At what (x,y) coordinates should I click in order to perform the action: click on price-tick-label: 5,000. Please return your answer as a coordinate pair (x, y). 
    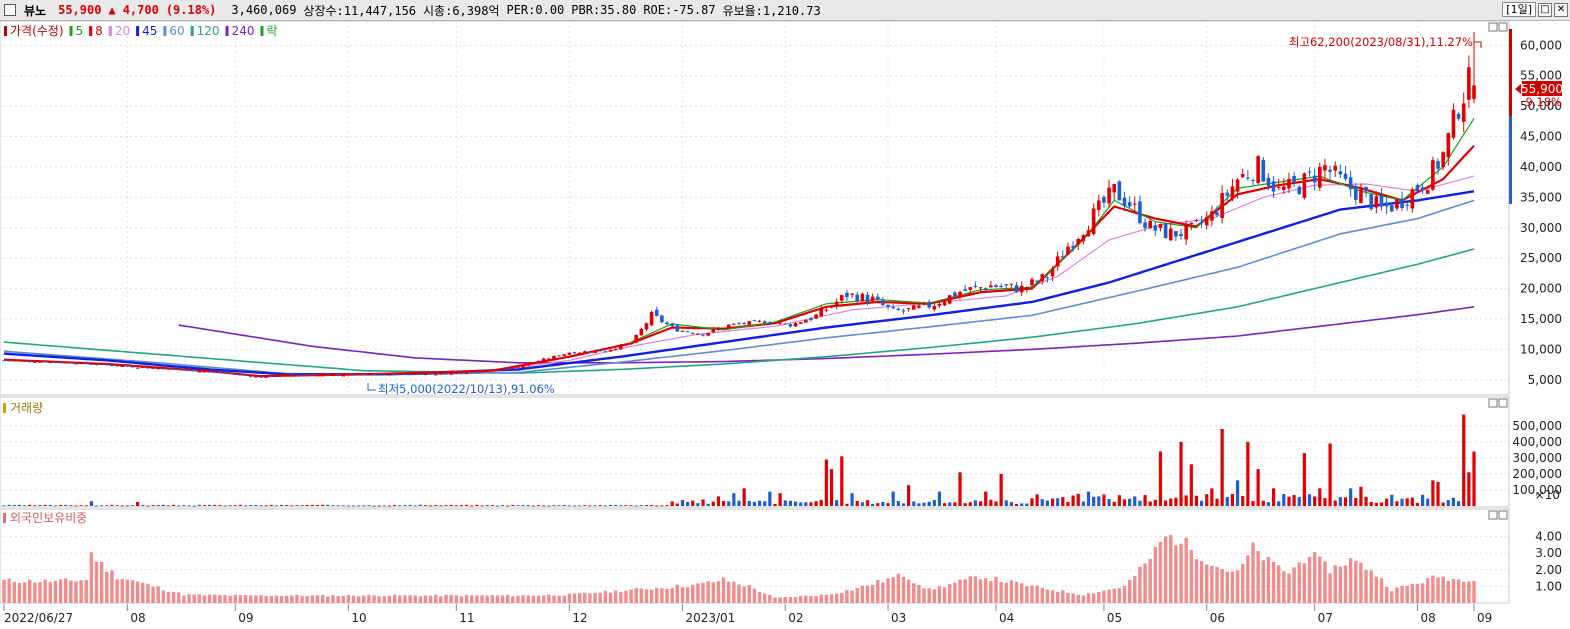
    Looking at the image, I should click on (1545, 380).